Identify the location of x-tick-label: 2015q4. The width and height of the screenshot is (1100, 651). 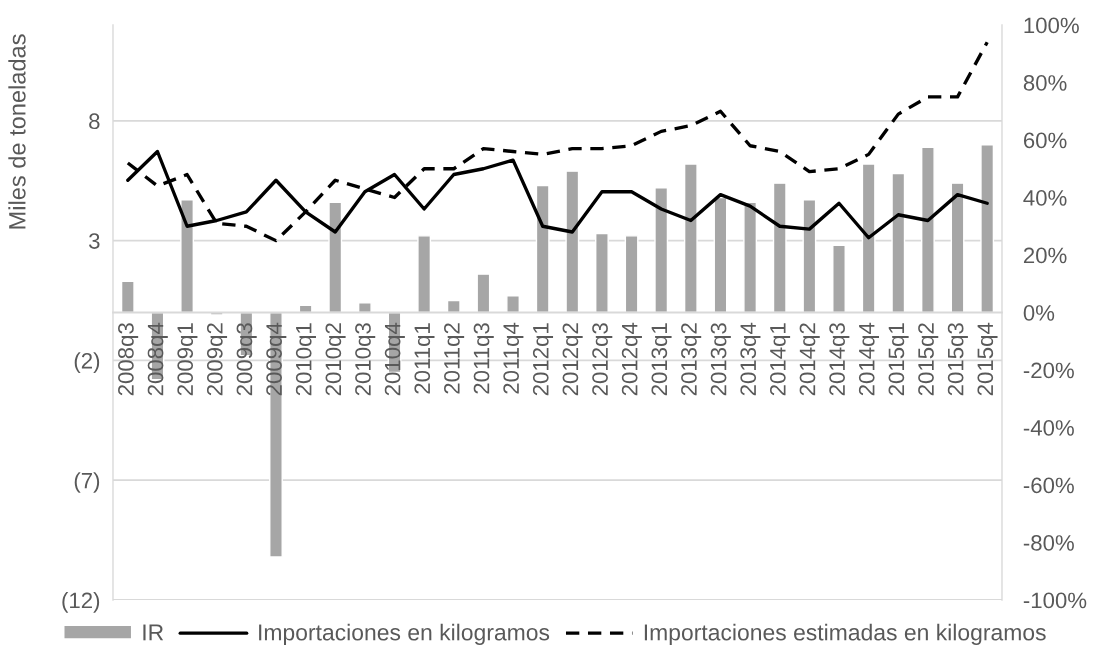
(987, 359).